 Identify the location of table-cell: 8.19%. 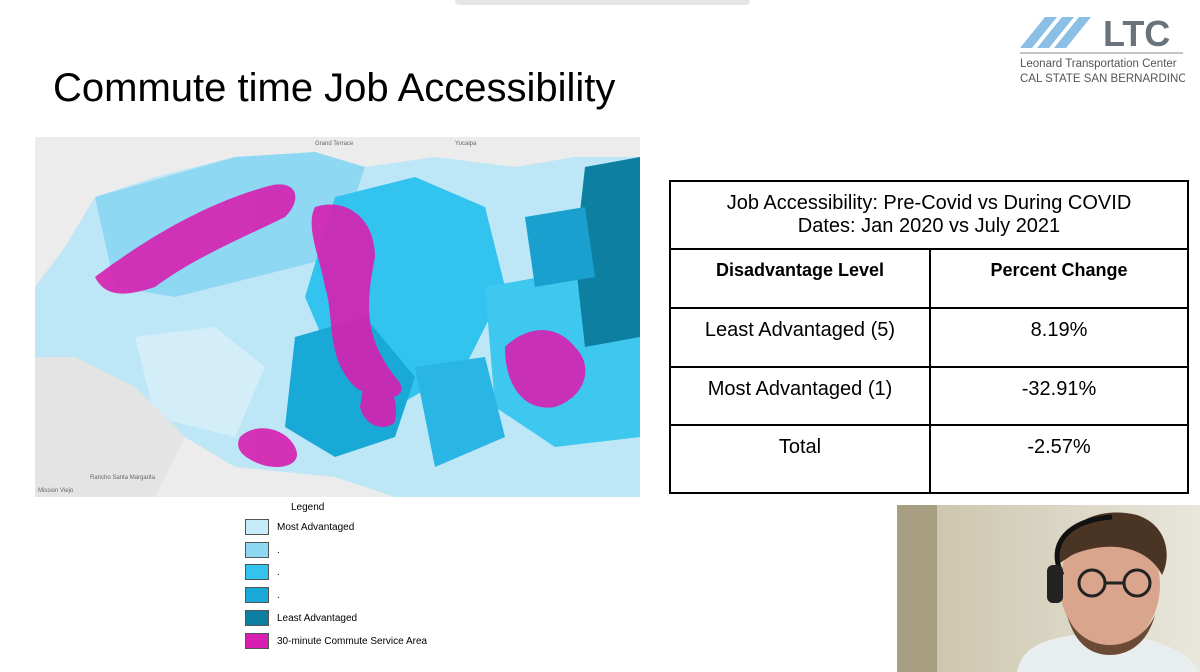
(1059, 337).